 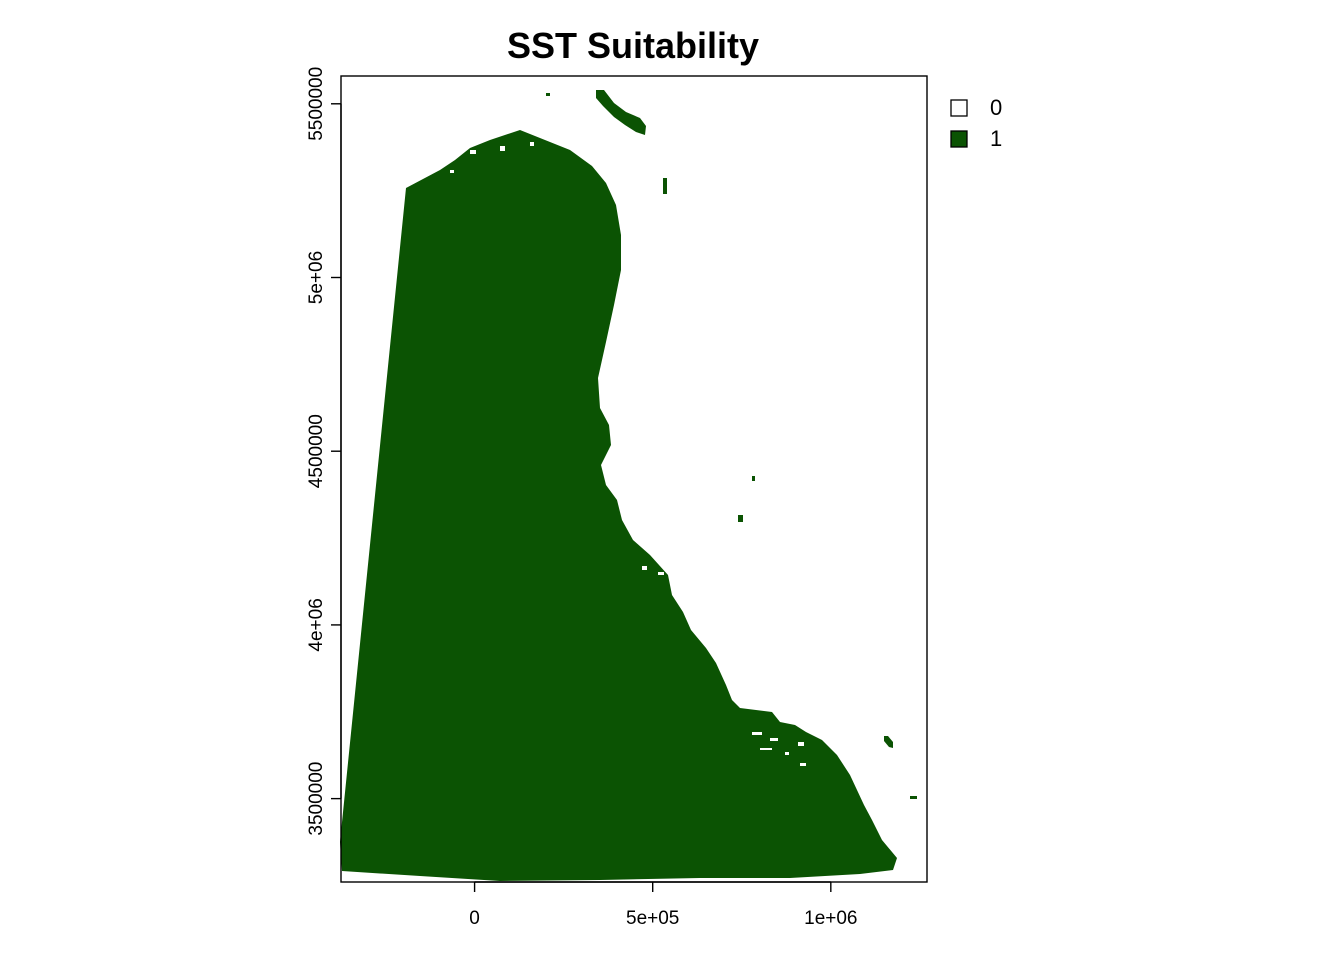 What do you see at coordinates (996, 138) in the screenshot?
I see `legend-label-1: 1` at bounding box center [996, 138].